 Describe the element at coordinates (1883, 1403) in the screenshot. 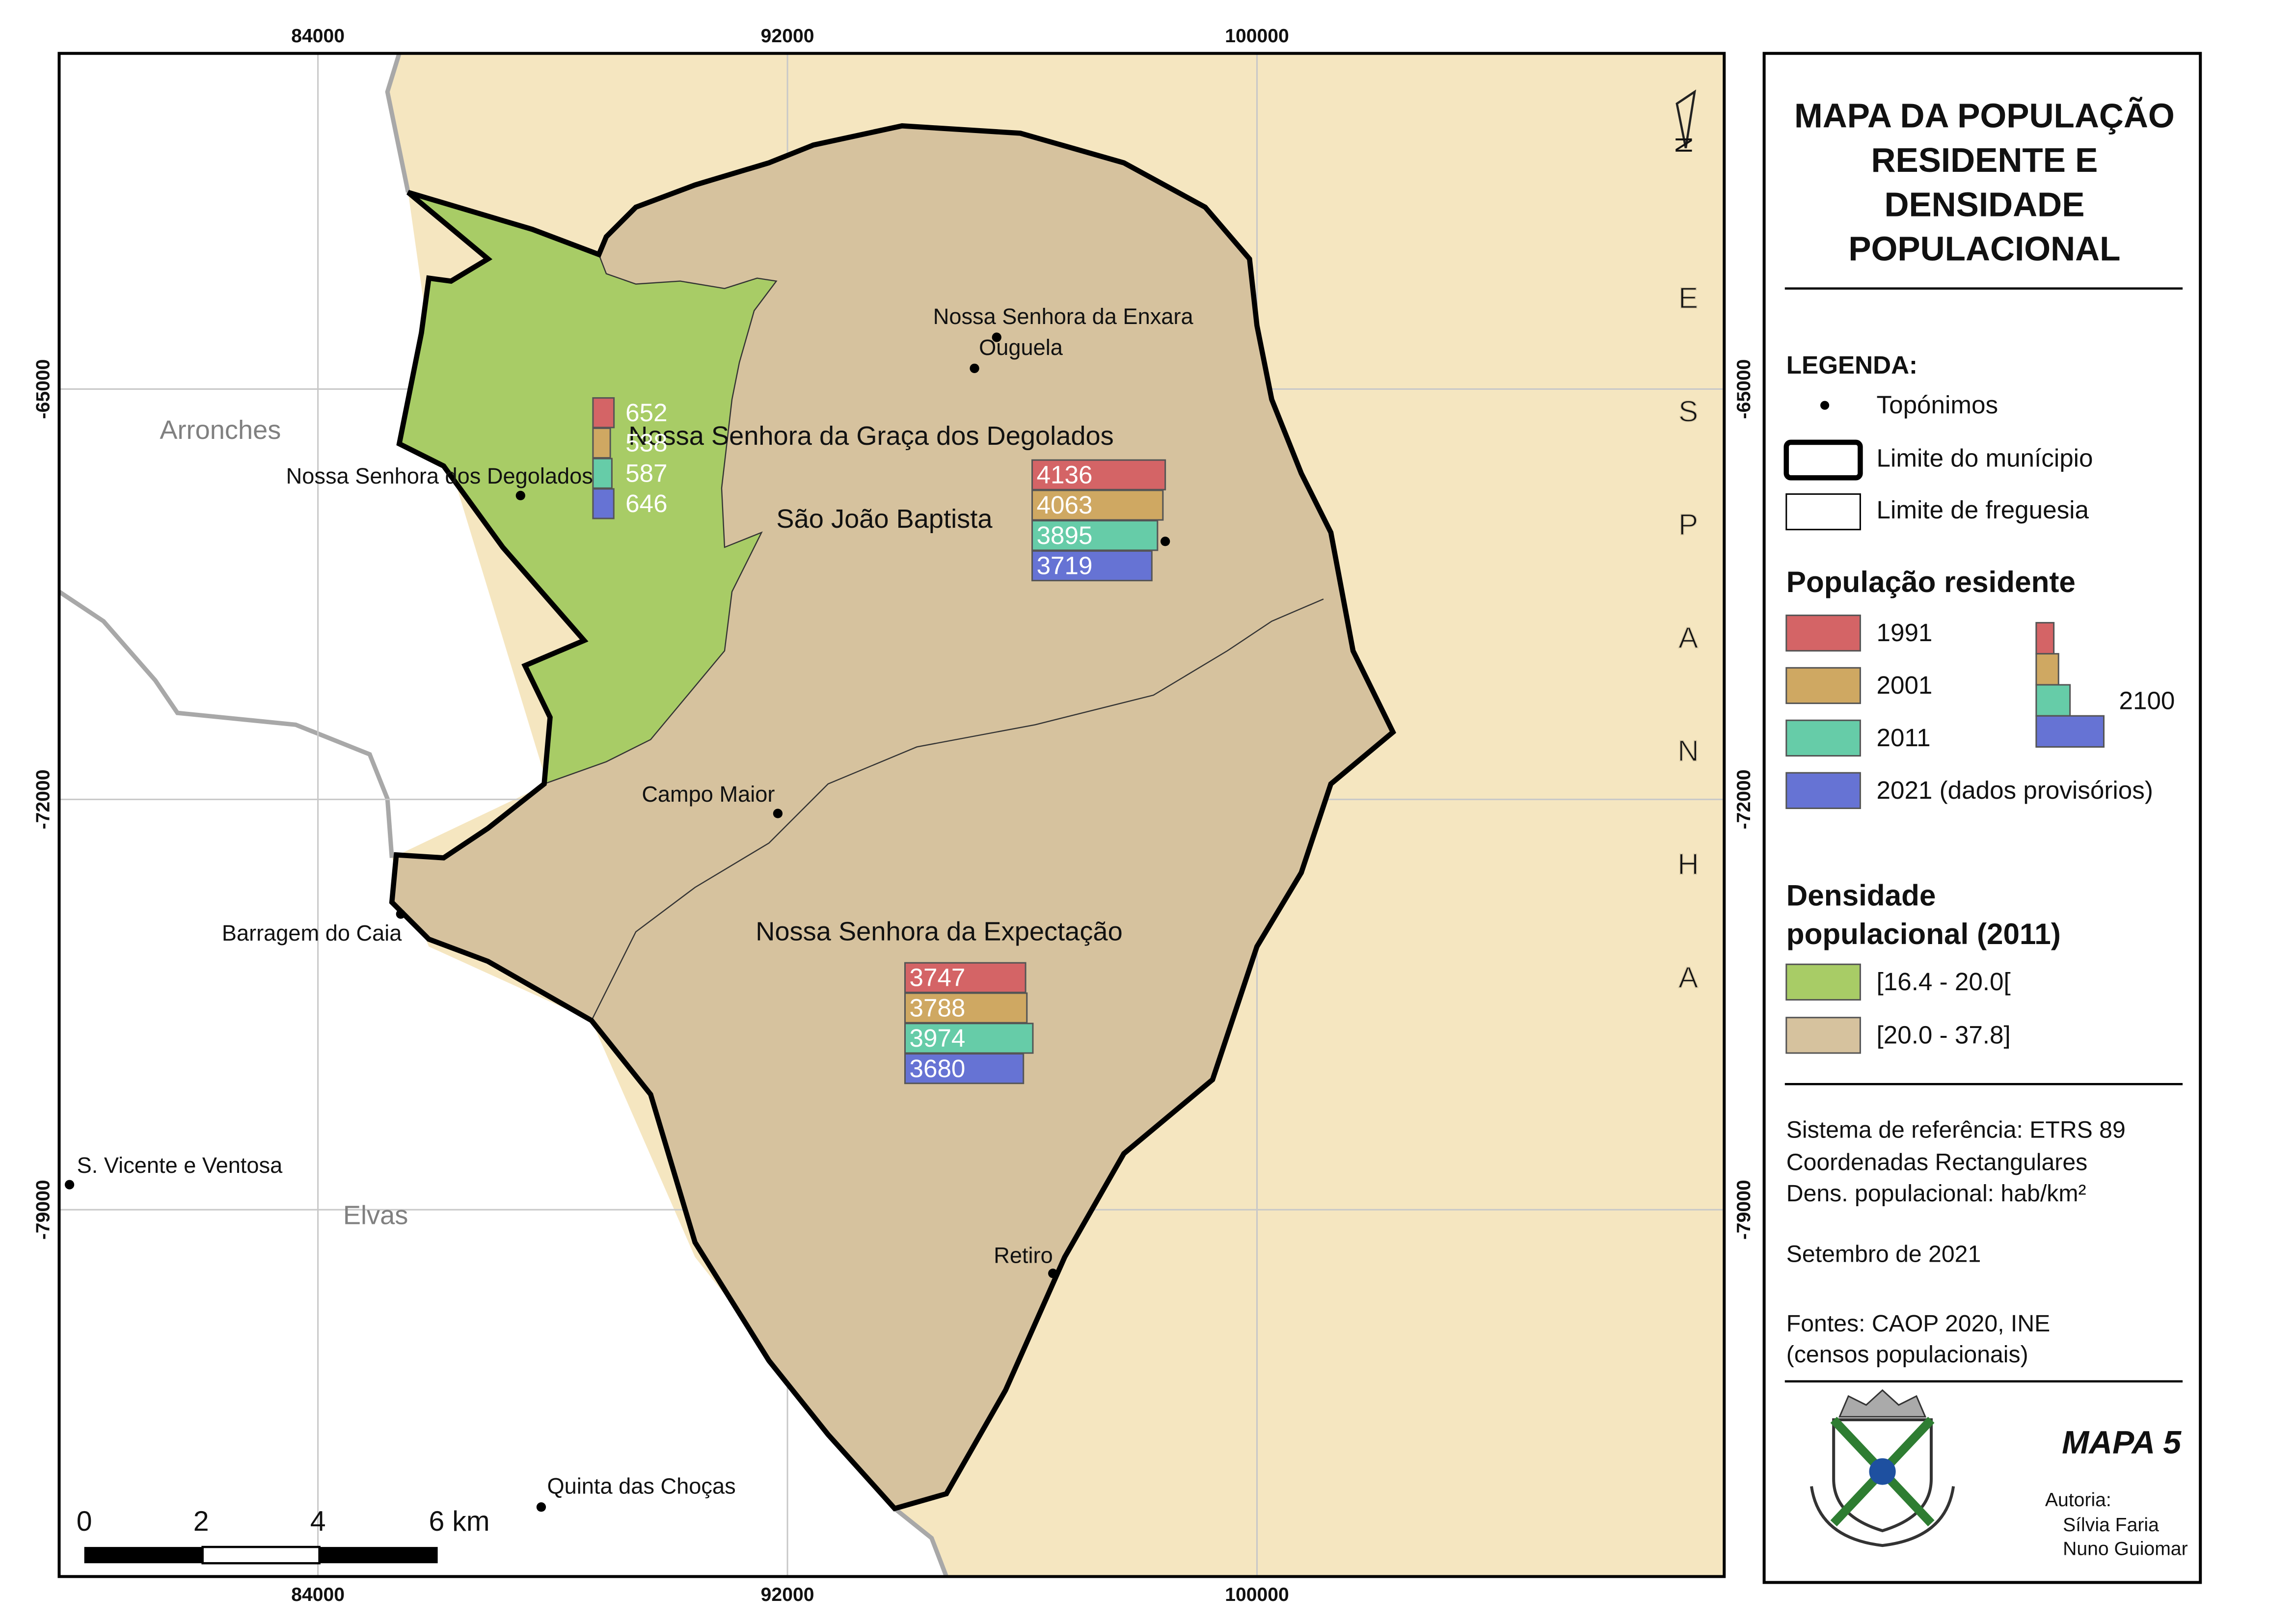

I see `logo-crown` at that location.